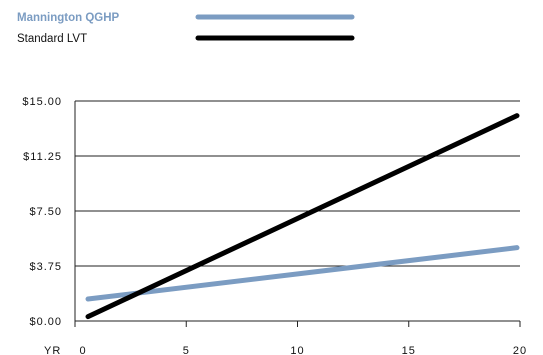  What do you see at coordinates (52, 39) in the screenshot?
I see `legend-label-1: Standard LVT` at bounding box center [52, 39].